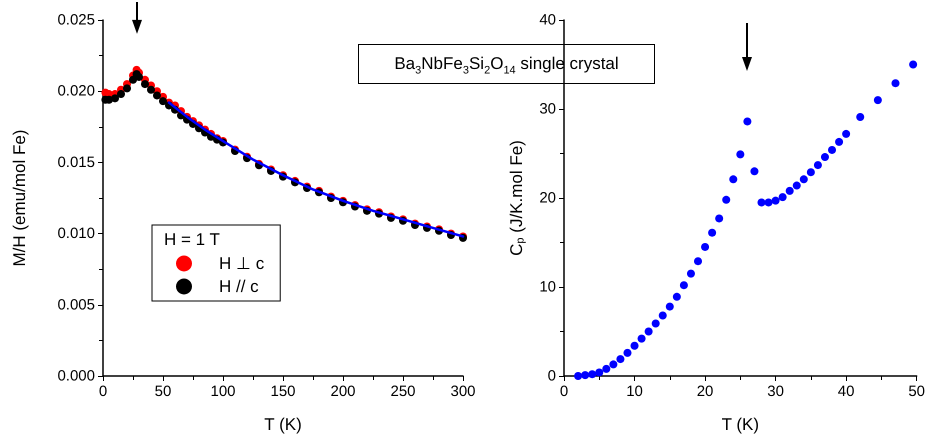 This screenshot has height=445, width=928. Describe the element at coordinates (76, 305) in the screenshot. I see `y-tick-label: 0.005` at that location.